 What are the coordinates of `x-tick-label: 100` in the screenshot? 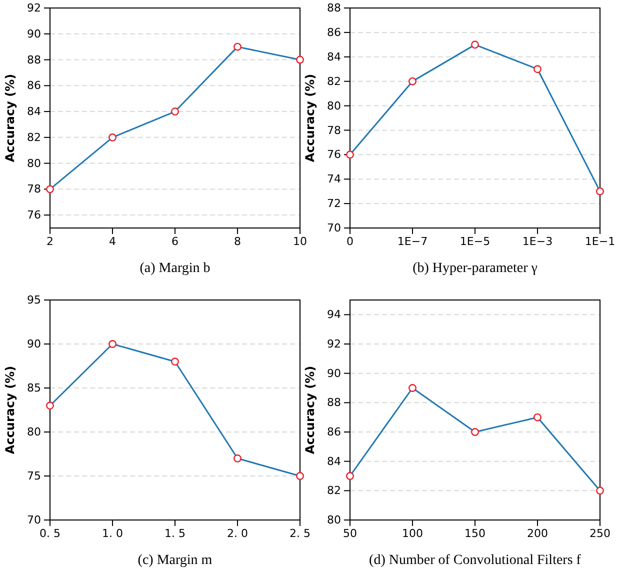 It's located at (412, 533).